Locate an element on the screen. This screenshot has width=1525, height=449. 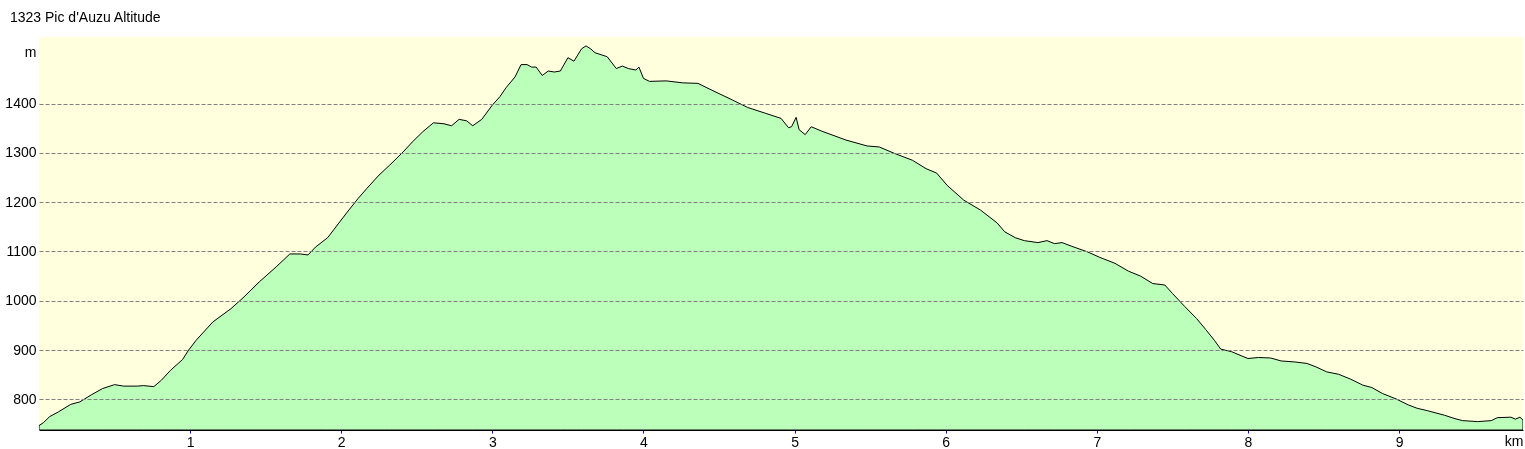
x-tick-label: 4 is located at coordinates (644, 441).